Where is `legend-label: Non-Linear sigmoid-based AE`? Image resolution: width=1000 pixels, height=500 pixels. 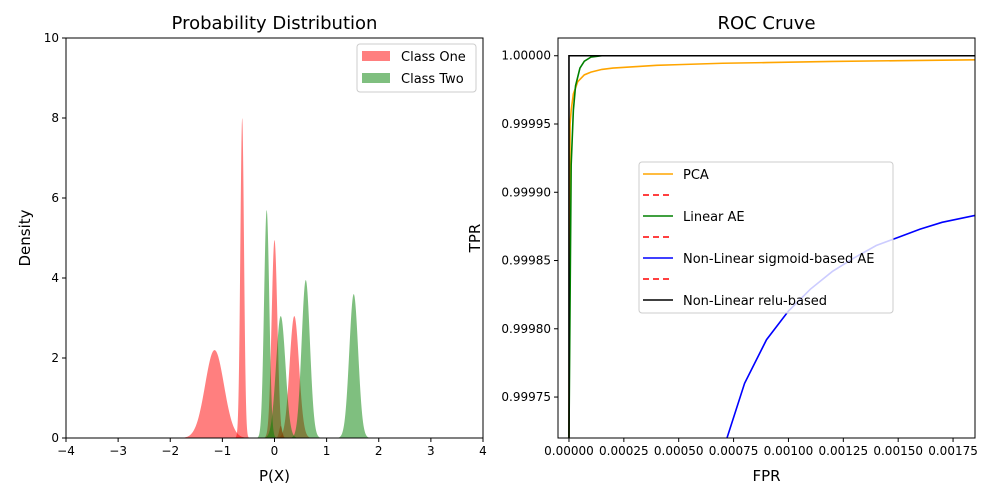 legend-label: Non-Linear sigmoid-based AE is located at coordinates (778, 259).